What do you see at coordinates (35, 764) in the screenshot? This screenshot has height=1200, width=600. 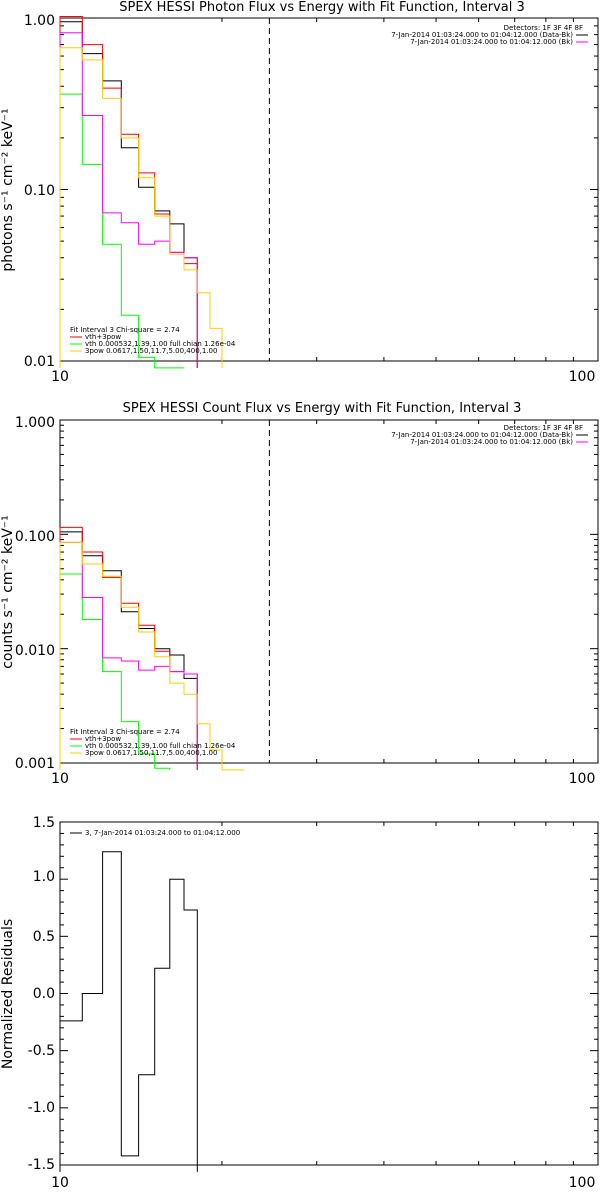 I see `y-tick-label: 0.001` at bounding box center [35, 764].